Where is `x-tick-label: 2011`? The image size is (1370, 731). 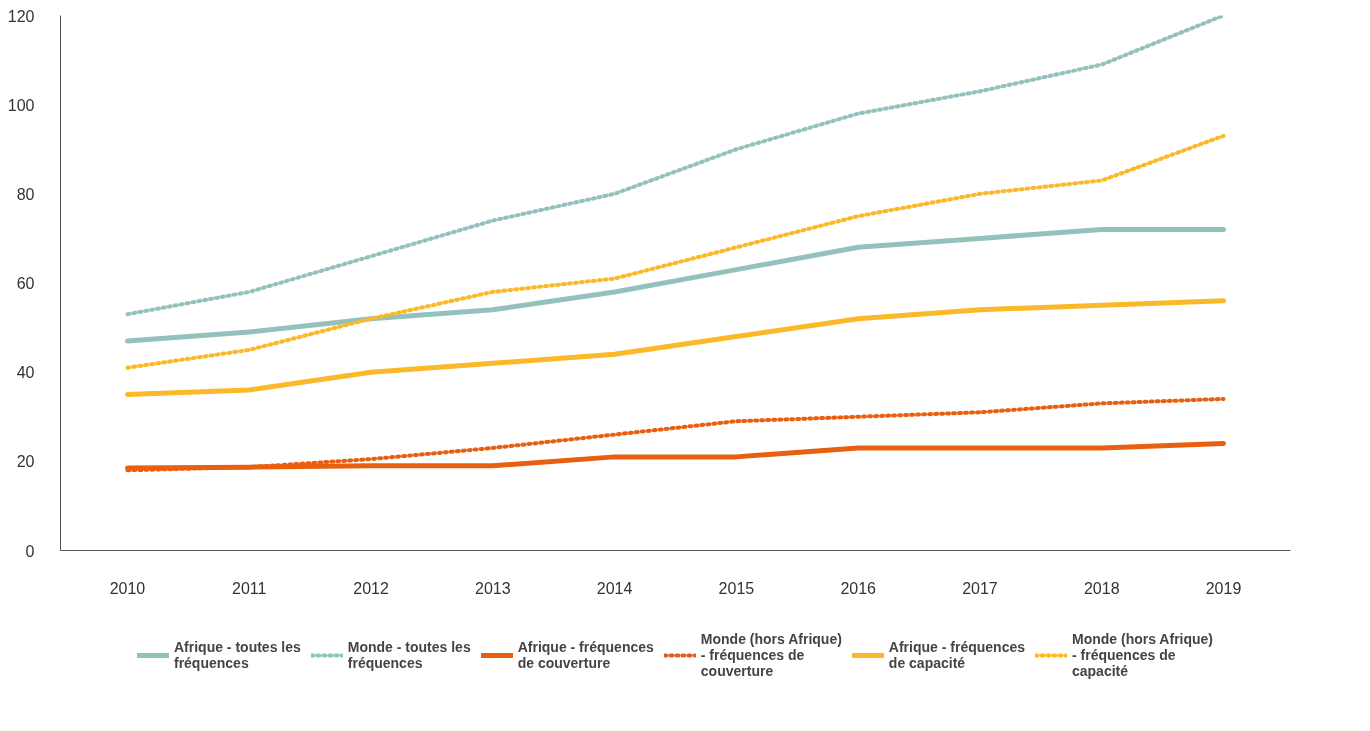
x-tick-label: 2011 is located at coordinates (249, 588).